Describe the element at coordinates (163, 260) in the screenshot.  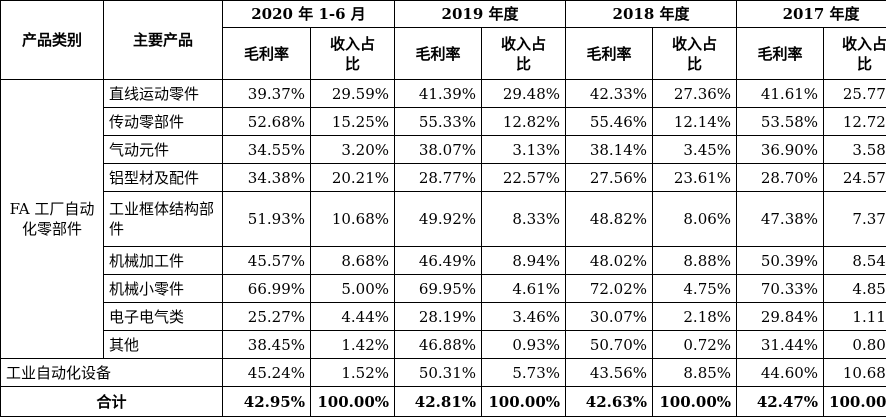
I see `product-name: 机械加工件` at that location.